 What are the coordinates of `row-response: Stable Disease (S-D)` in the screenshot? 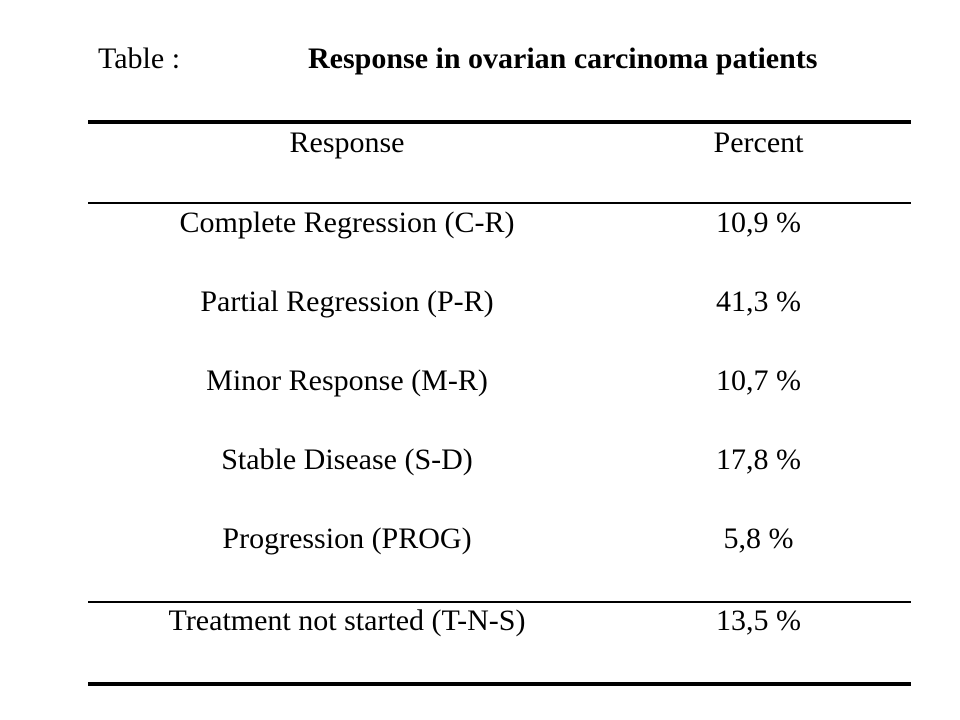 It's located at (347, 459).